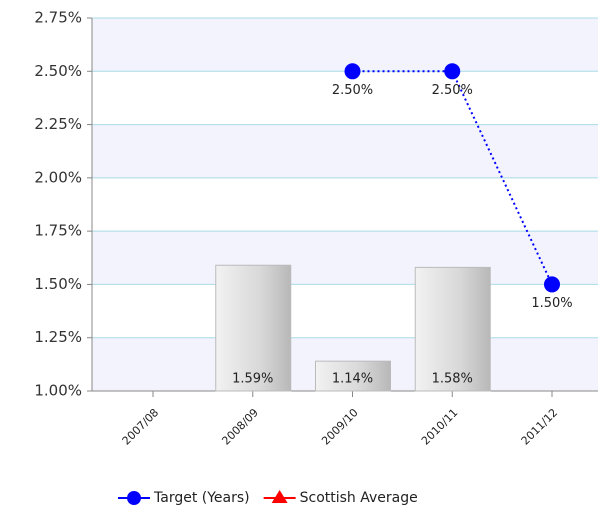 The image size is (611, 514). I want to click on y-tick-label: 1.00%, so click(58, 391).